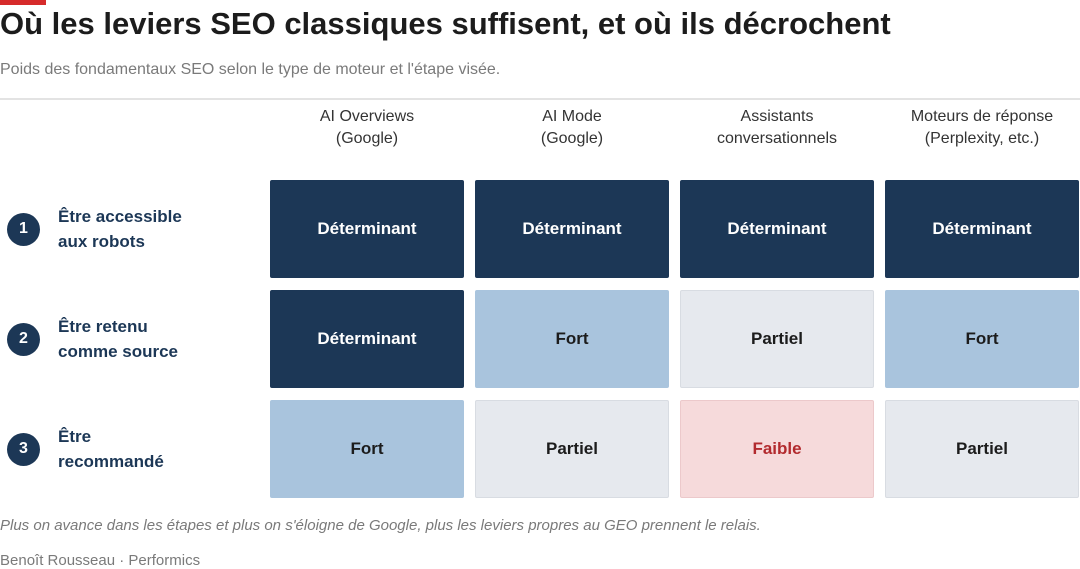  What do you see at coordinates (120, 229) in the screenshot?
I see `row-label-text: Être accessible aux robots` at bounding box center [120, 229].